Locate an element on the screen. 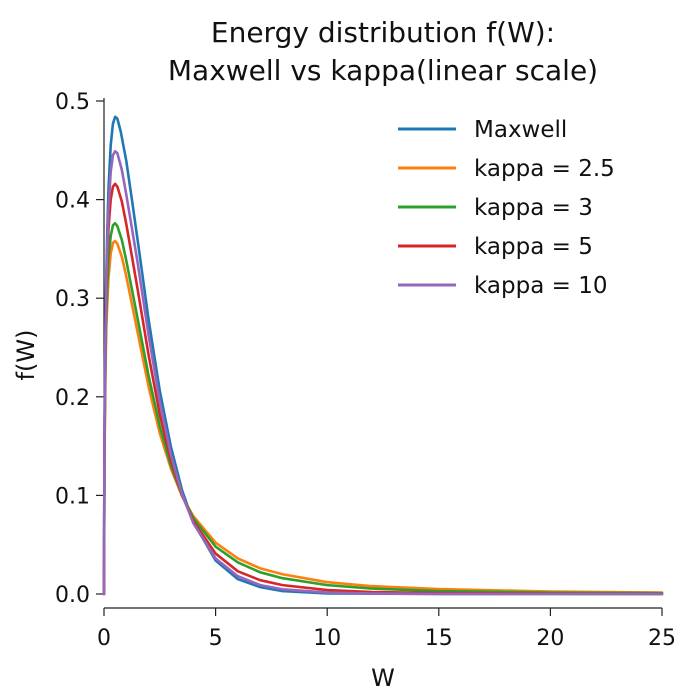 This screenshot has height=700, width=700. legend-label-kappa-10: kappa = 10 is located at coordinates (540, 286).